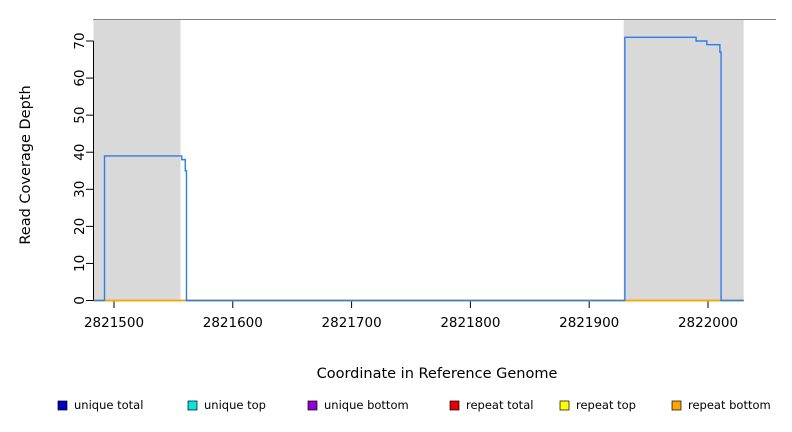 The width and height of the screenshot is (792, 432). I want to click on legend-item-repeat-top: repeat top, so click(597, 405).